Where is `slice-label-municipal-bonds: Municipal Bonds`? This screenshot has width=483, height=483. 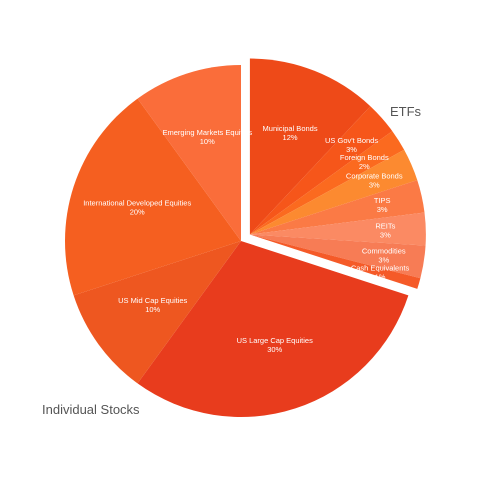 slice-label-municipal-bonds: Municipal Bonds is located at coordinates (290, 128).